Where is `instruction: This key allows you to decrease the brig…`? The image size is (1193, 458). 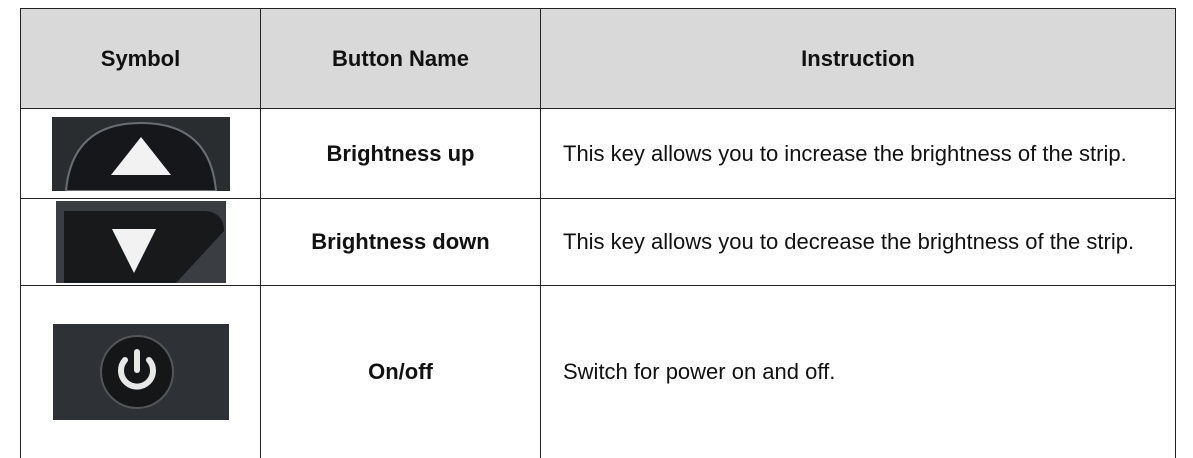
instruction: This key allows you to decrease the brig… is located at coordinates (858, 242).